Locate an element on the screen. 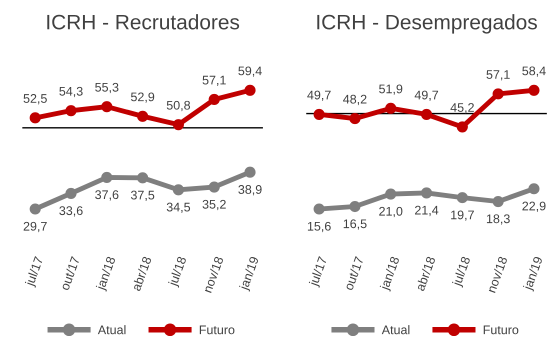 The width and height of the screenshot is (558, 348). data-label: 48,2 is located at coordinates (354, 100).